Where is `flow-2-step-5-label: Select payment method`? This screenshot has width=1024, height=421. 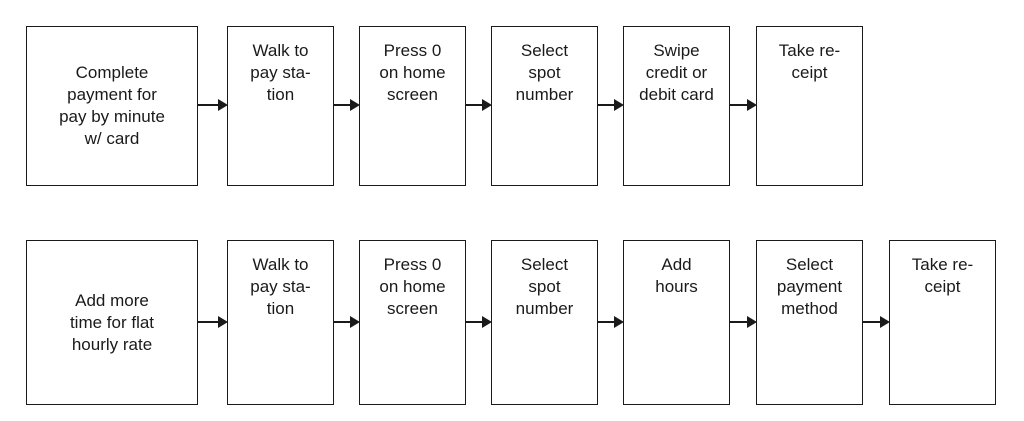
flow-2-step-5-label: Select payment method is located at coordinates (809, 286).